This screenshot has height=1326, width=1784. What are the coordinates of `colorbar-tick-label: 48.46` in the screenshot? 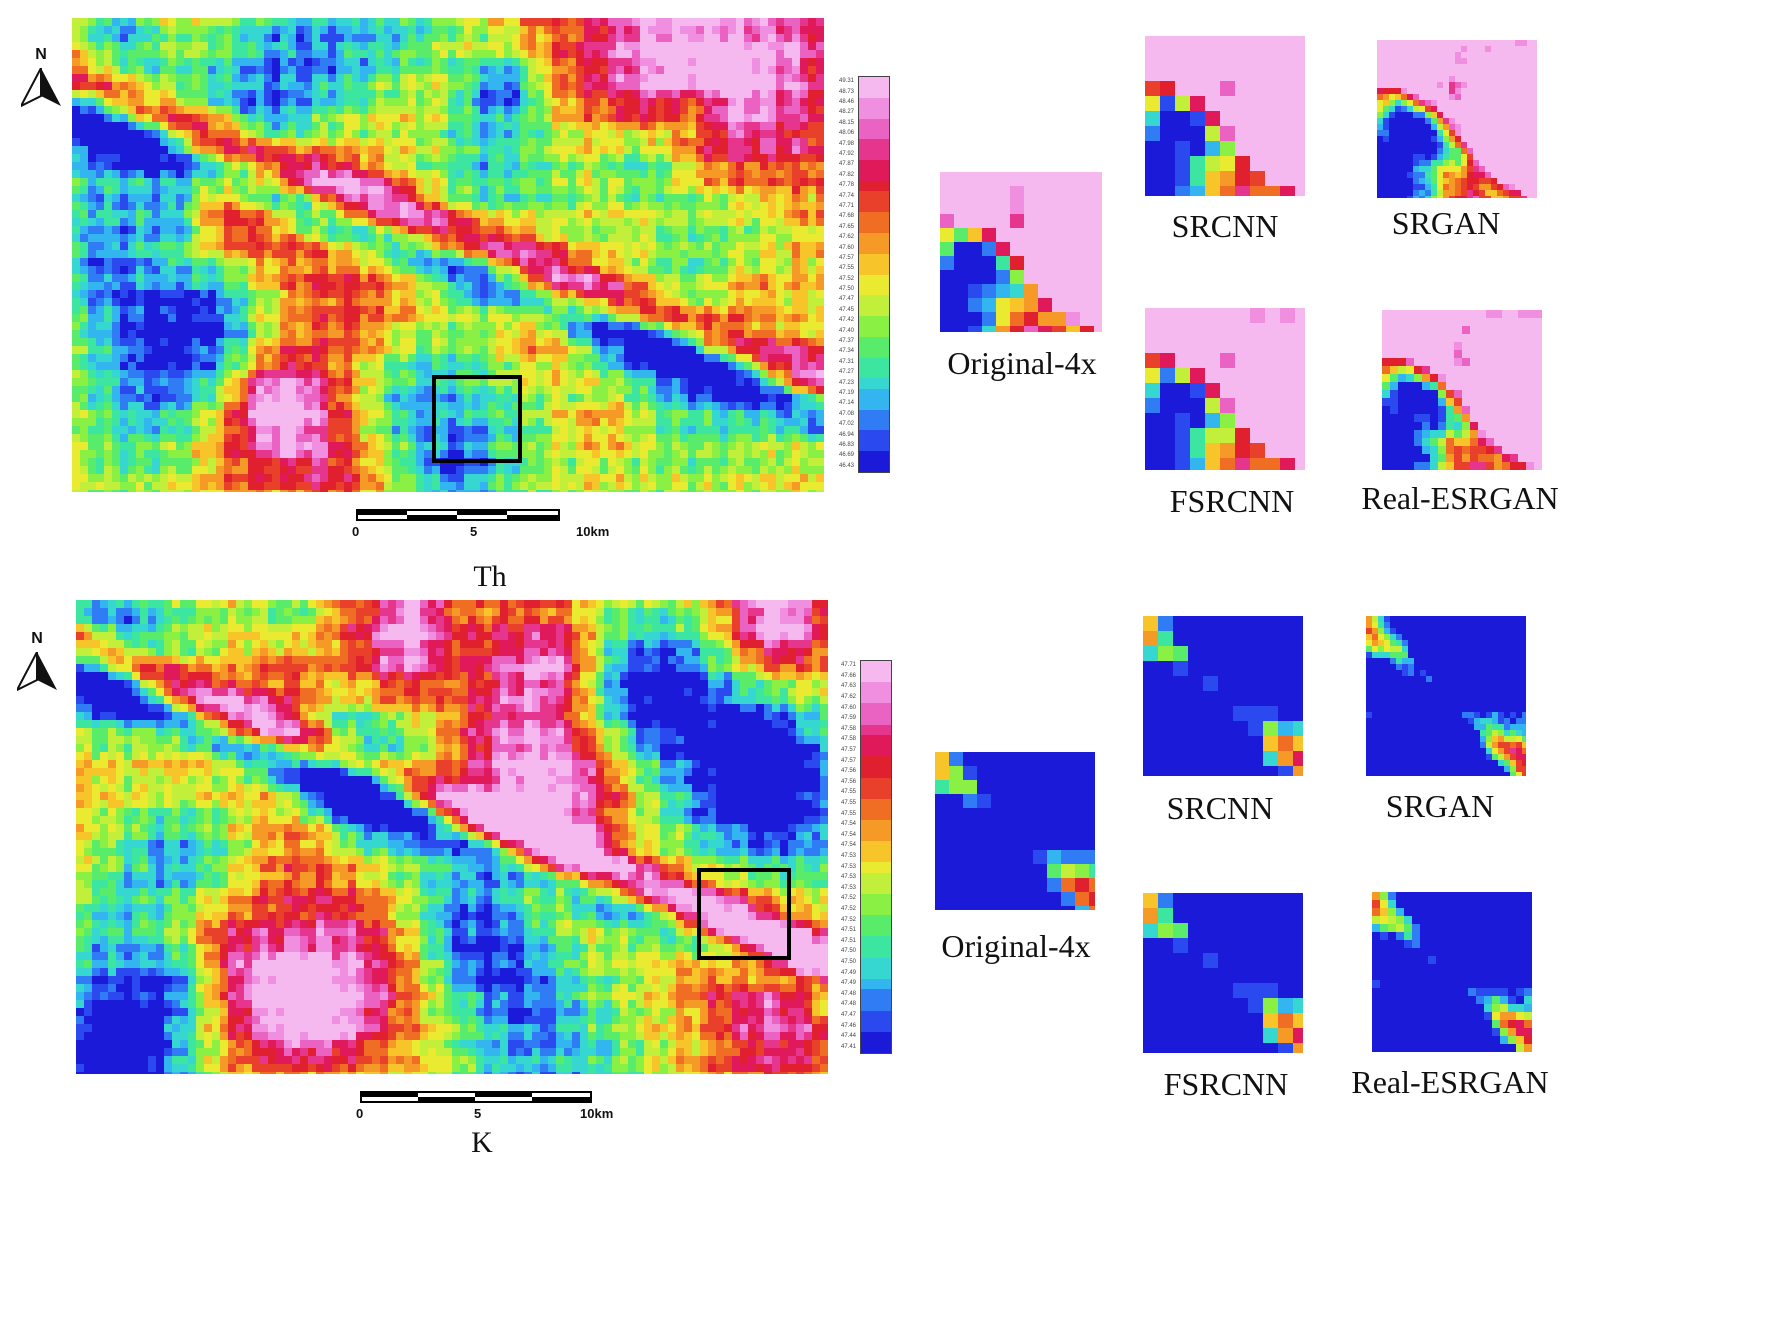 It's located at (846, 101).